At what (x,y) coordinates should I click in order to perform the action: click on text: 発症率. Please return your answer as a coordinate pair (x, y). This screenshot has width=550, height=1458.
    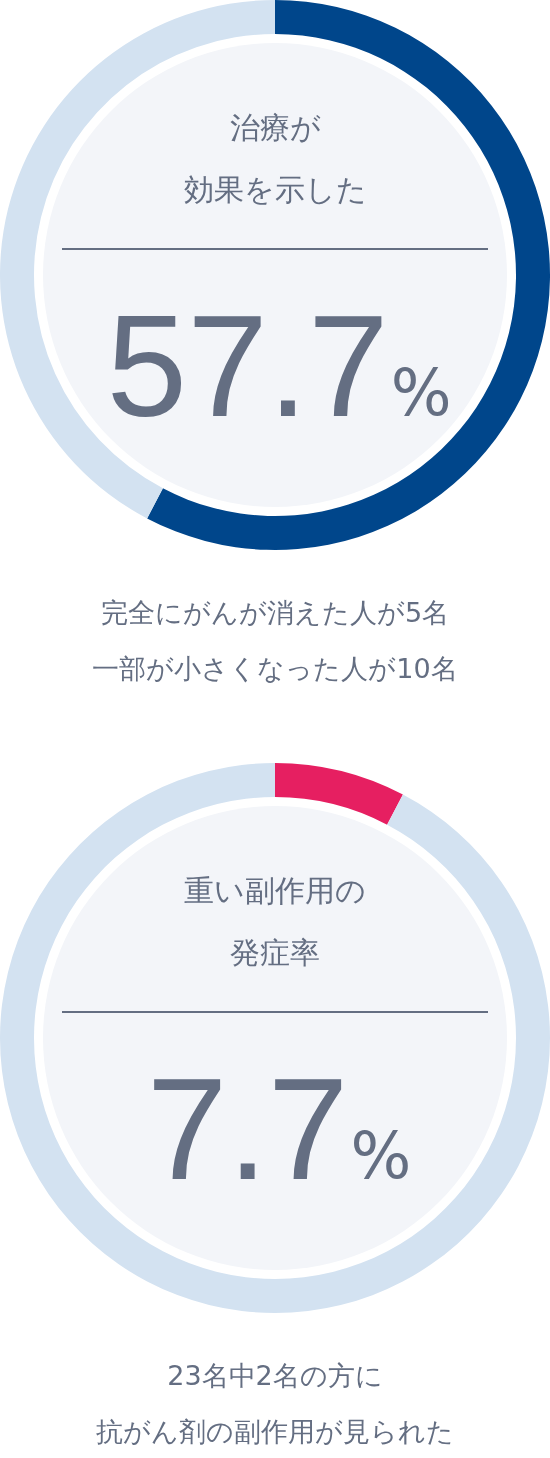
    Looking at the image, I should click on (275, 952).